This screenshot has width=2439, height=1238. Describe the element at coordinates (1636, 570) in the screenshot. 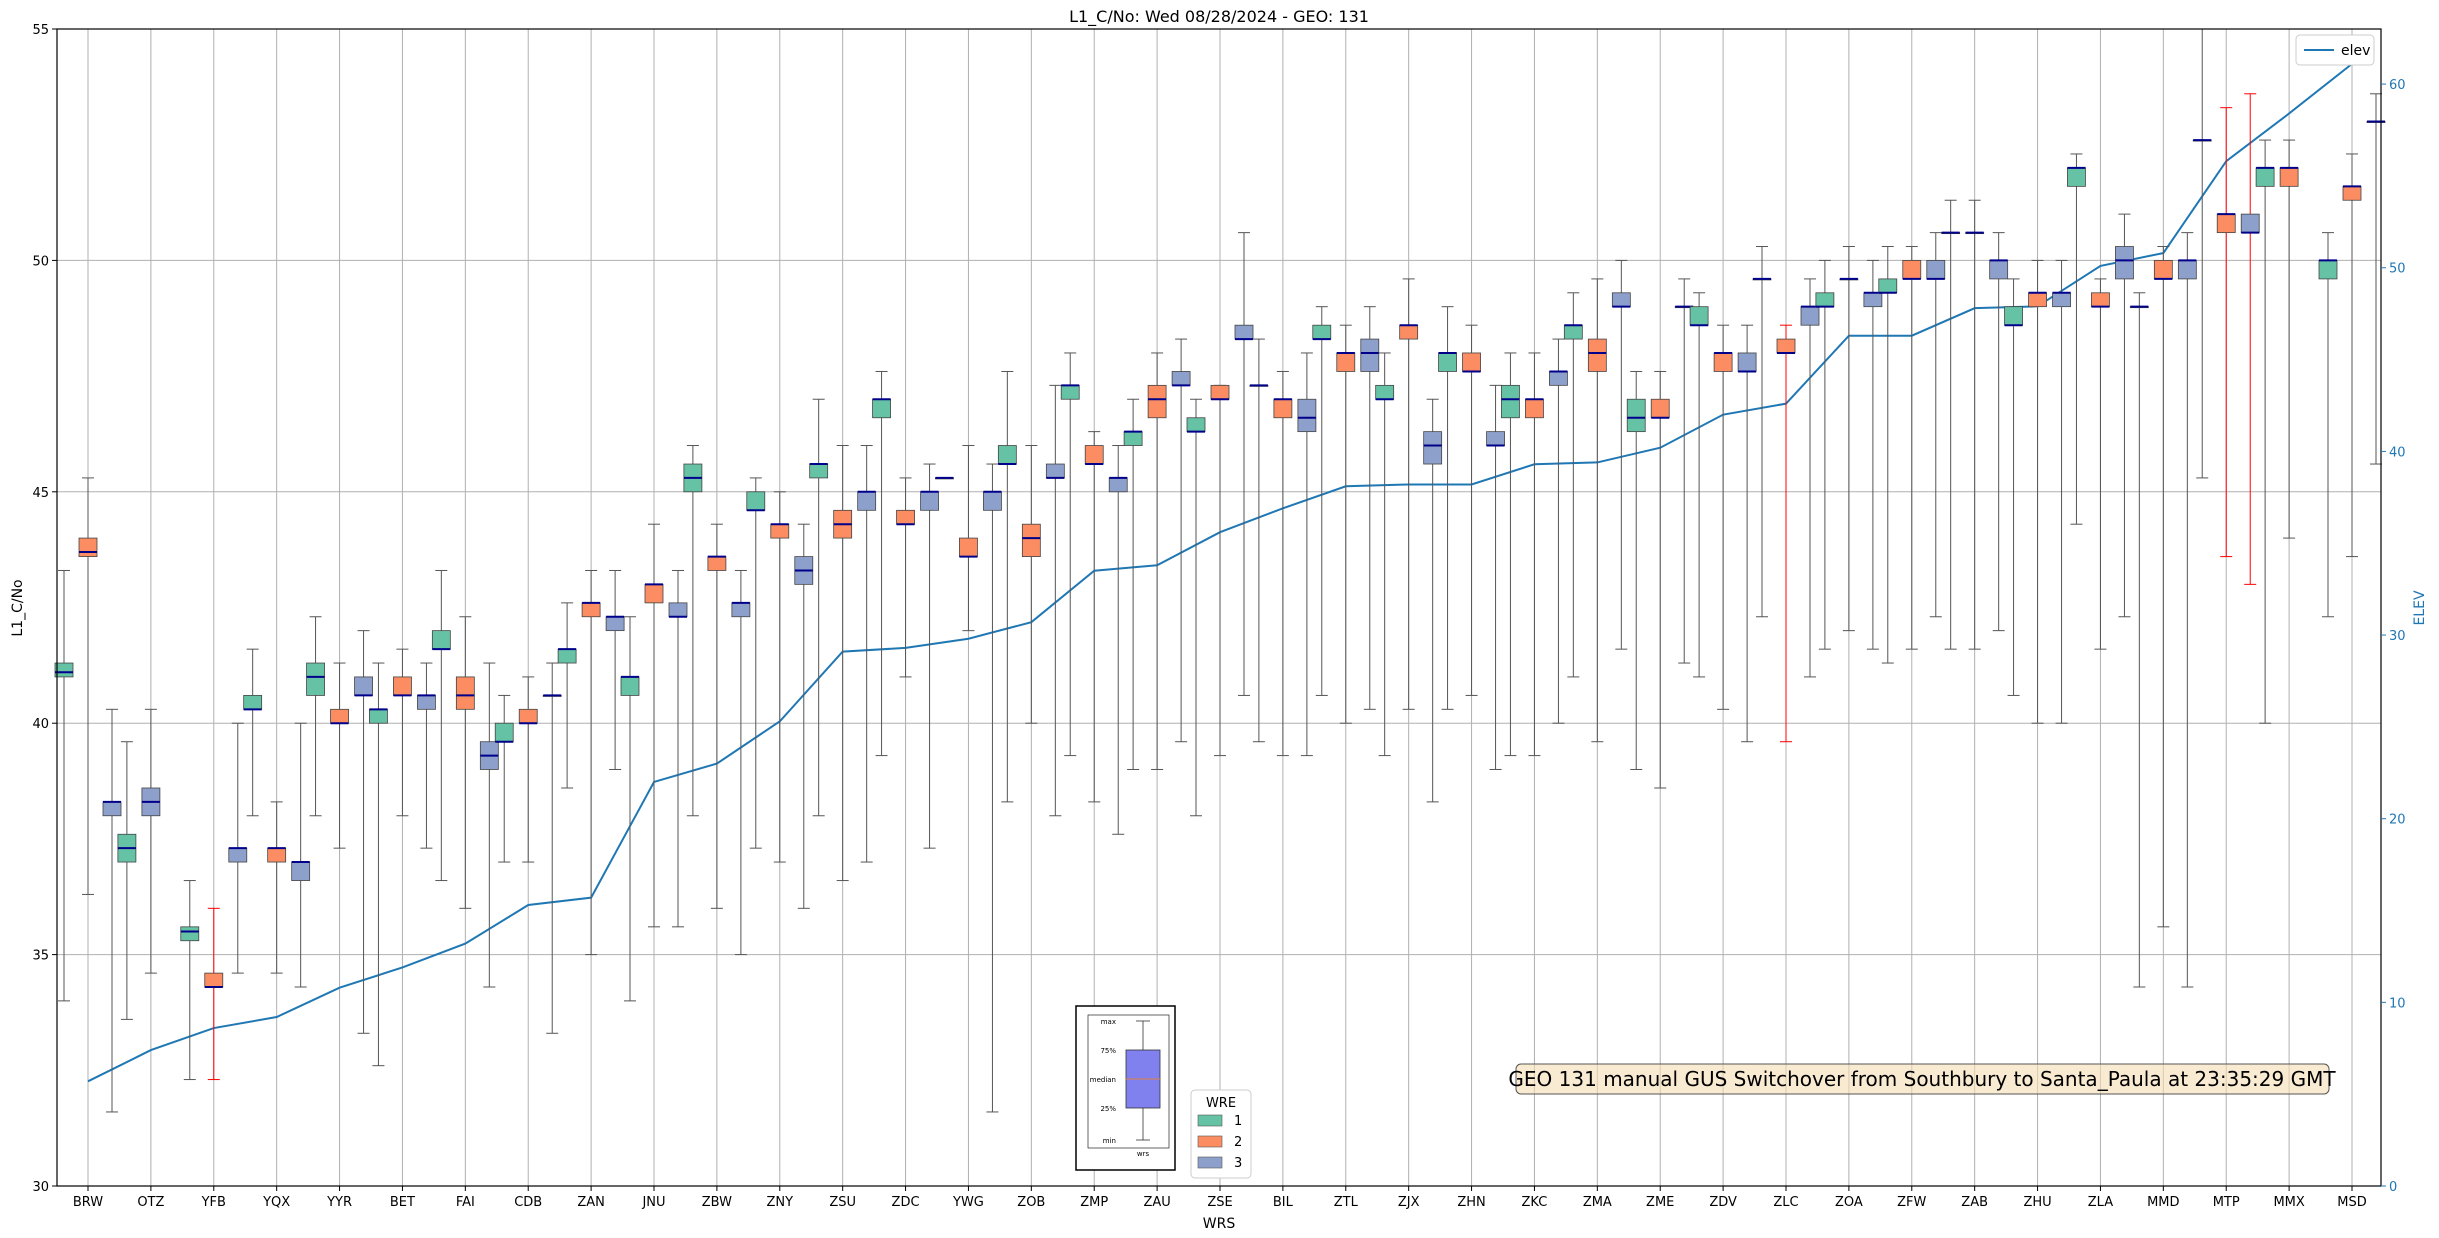

I see `box-ZME-wre1` at that location.